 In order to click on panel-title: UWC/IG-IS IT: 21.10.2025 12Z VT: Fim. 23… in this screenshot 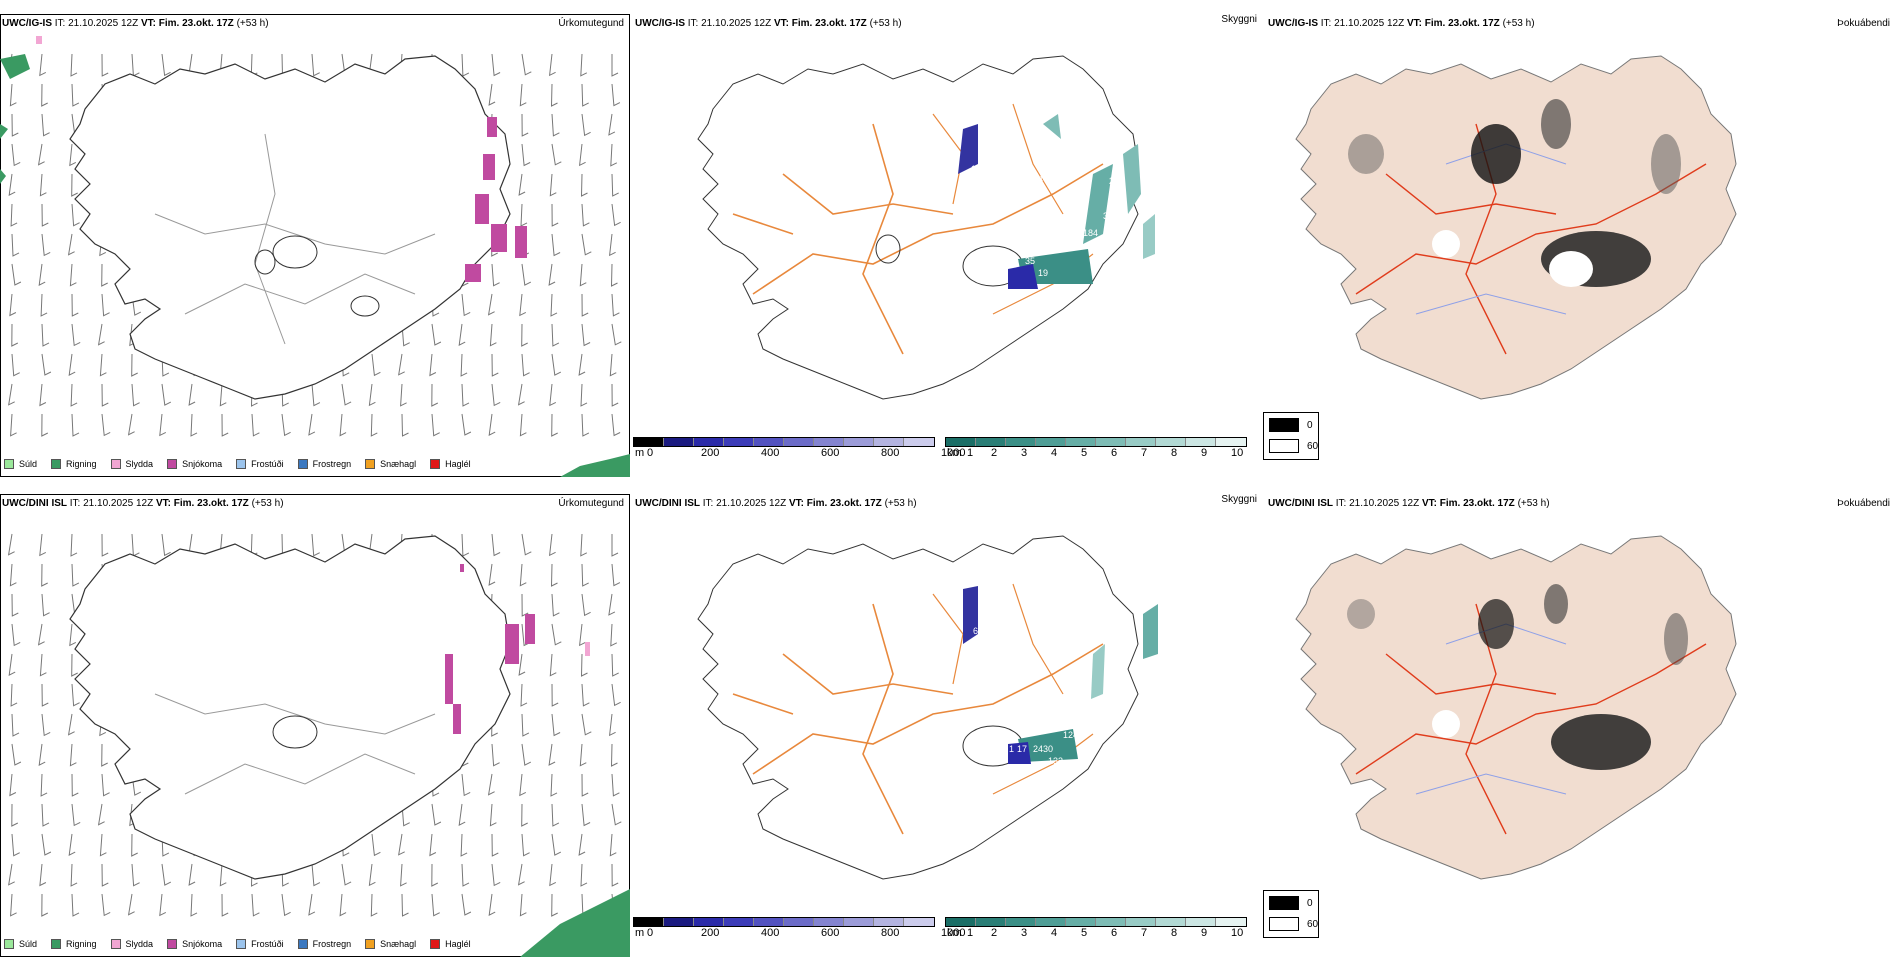, I will do `click(135, 23)`.